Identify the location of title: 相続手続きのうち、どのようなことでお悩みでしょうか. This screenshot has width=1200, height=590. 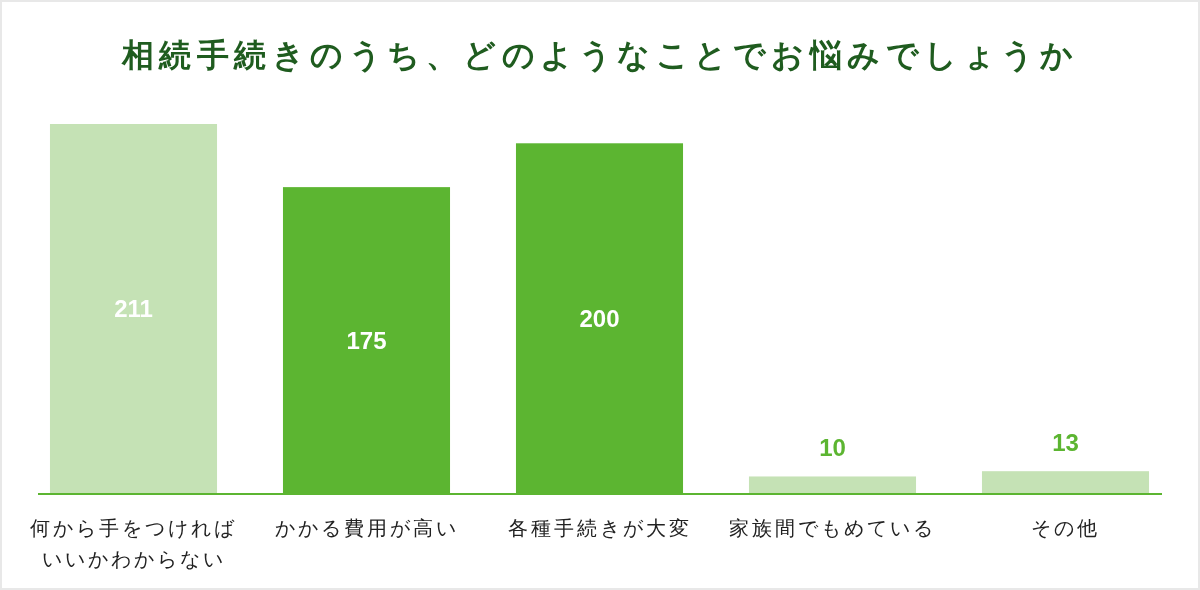
(600, 55).